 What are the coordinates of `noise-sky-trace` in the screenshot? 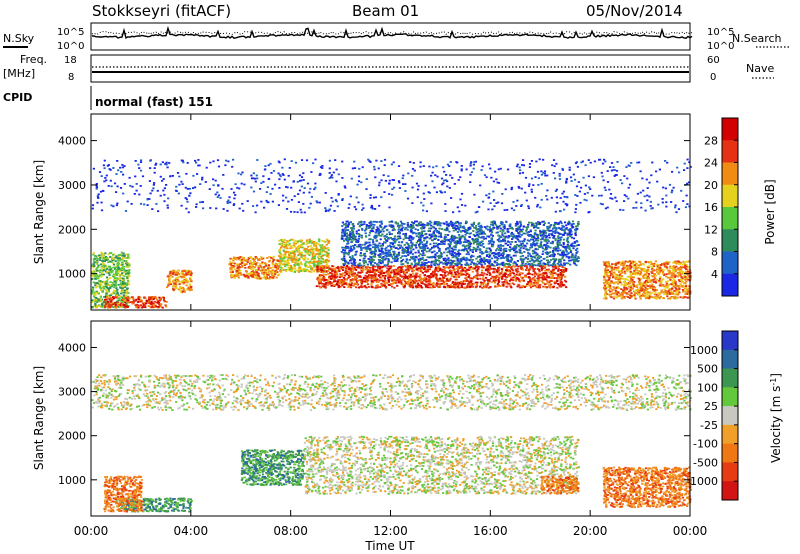 It's located at (392, 32).